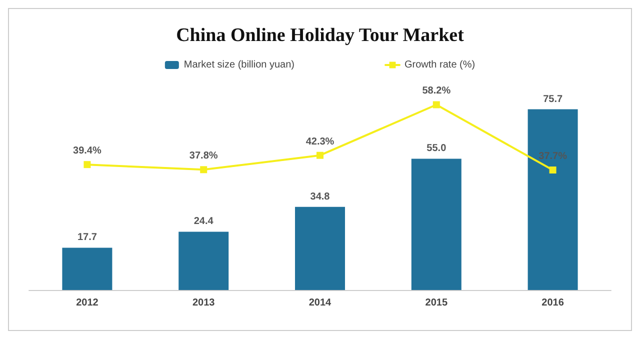 This screenshot has height=339, width=640. What do you see at coordinates (87, 151) in the screenshot?
I see `data-label: 39.4%` at bounding box center [87, 151].